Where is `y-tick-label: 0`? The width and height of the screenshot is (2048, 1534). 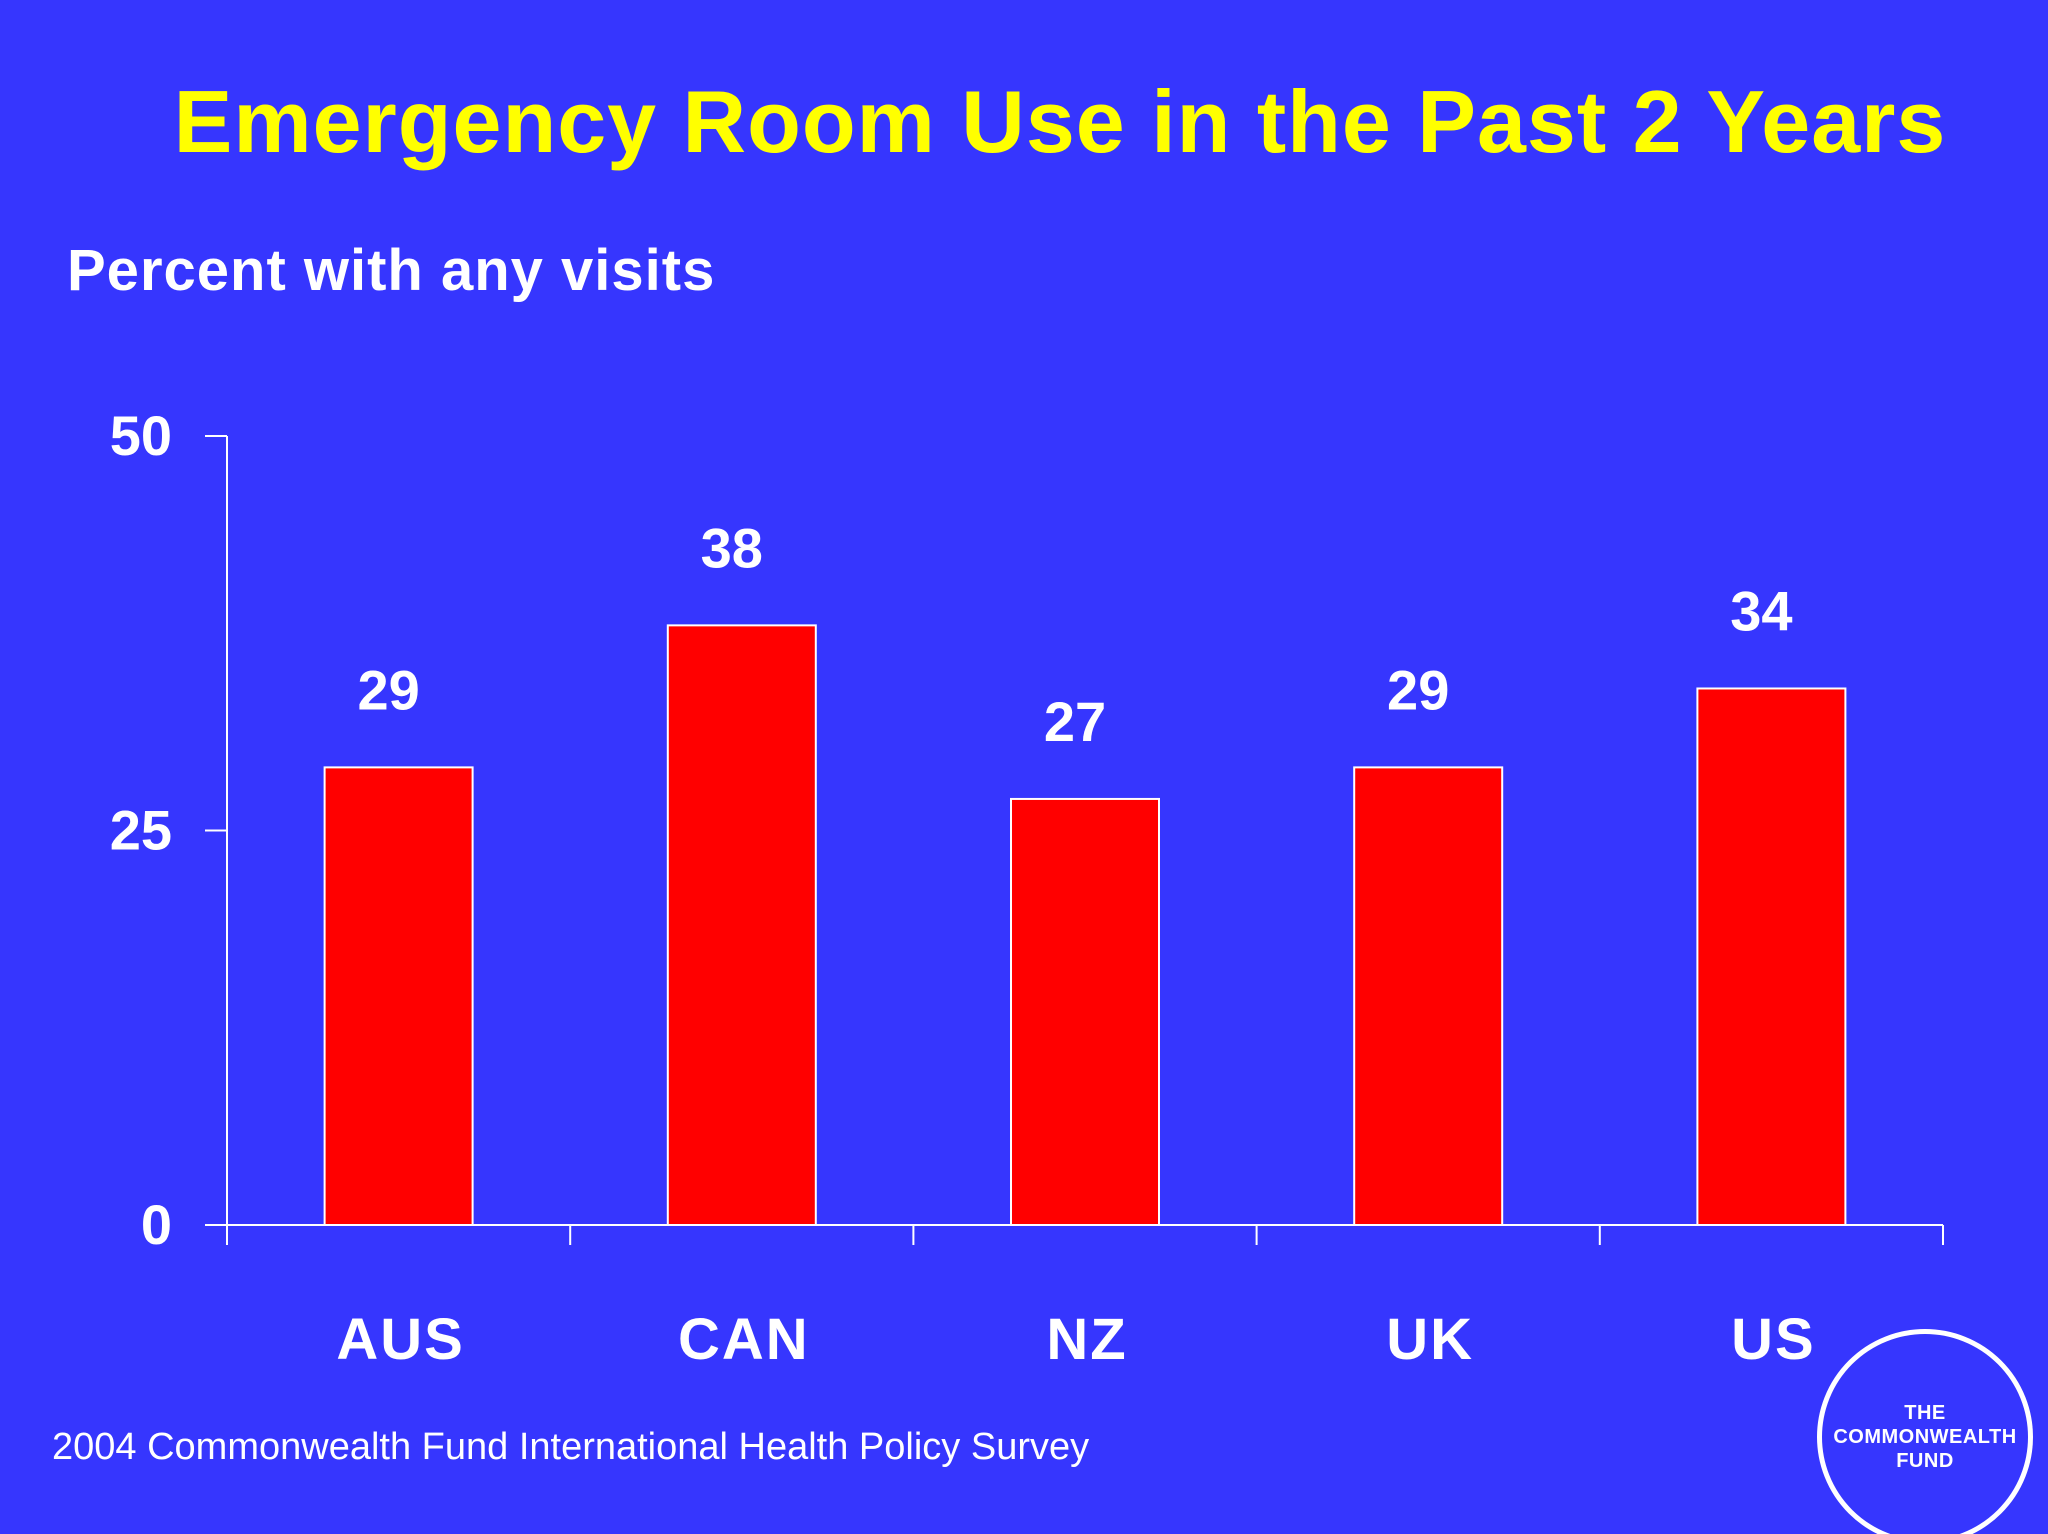 y-tick-label: 0 is located at coordinates (156, 1224).